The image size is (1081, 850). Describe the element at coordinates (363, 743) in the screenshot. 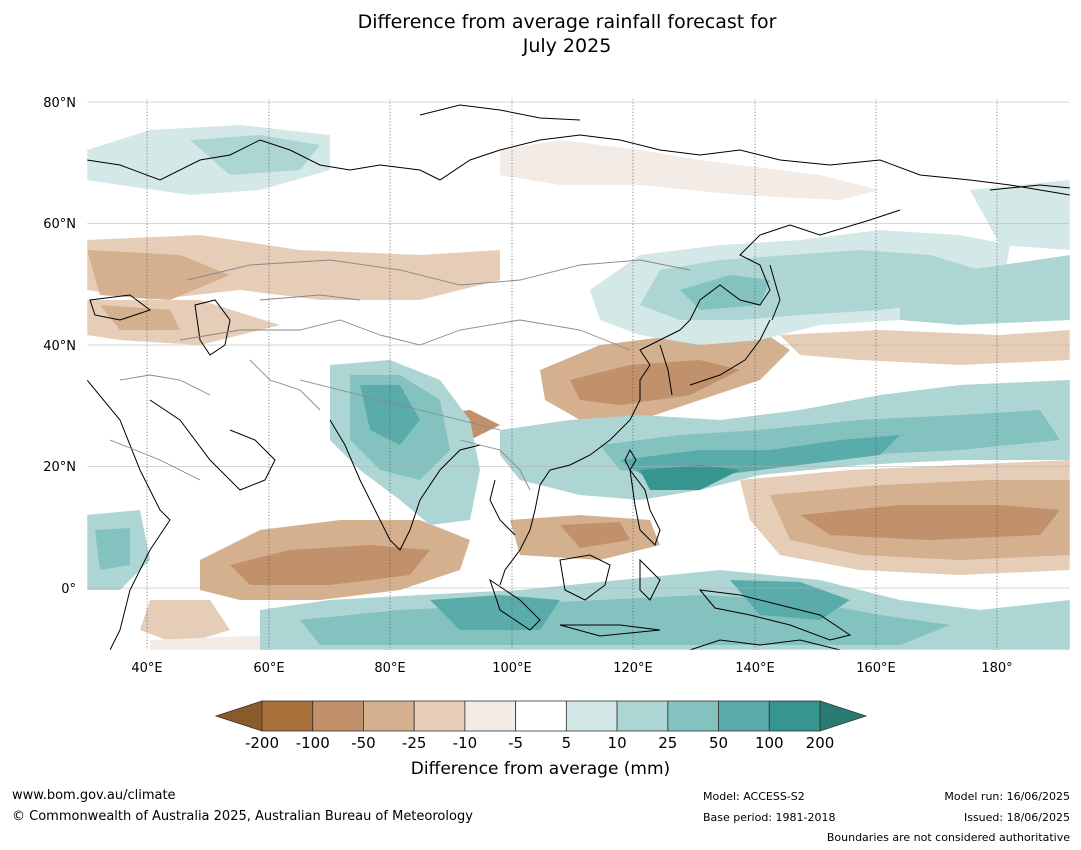

I see `colorbar-tick-label: -50` at that location.